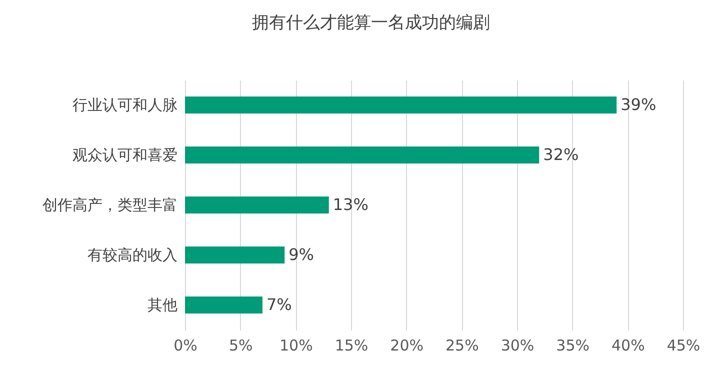 This screenshot has width=720, height=388. Describe the element at coordinates (186, 345) in the screenshot. I see `x-tick-label: 0%` at that location.